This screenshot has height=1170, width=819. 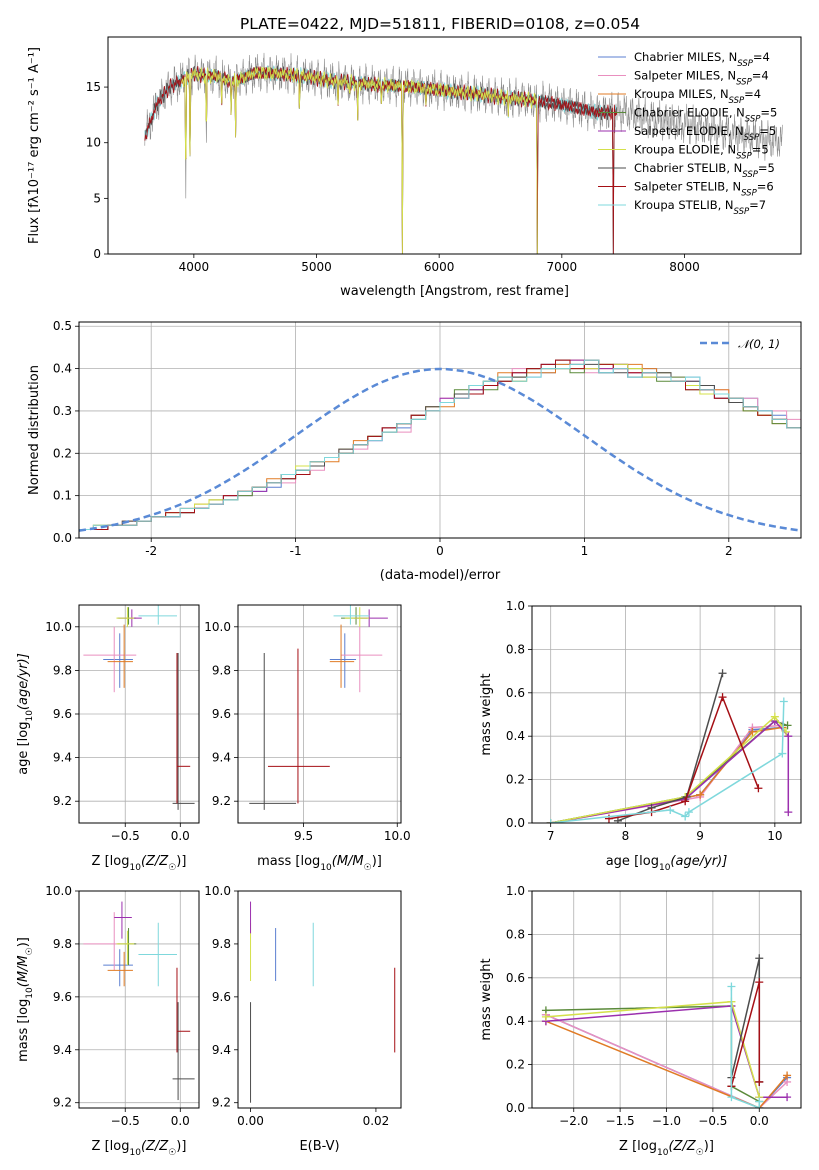 I want to click on residuals-xlabel: (data-model)/error, so click(x=440, y=575).